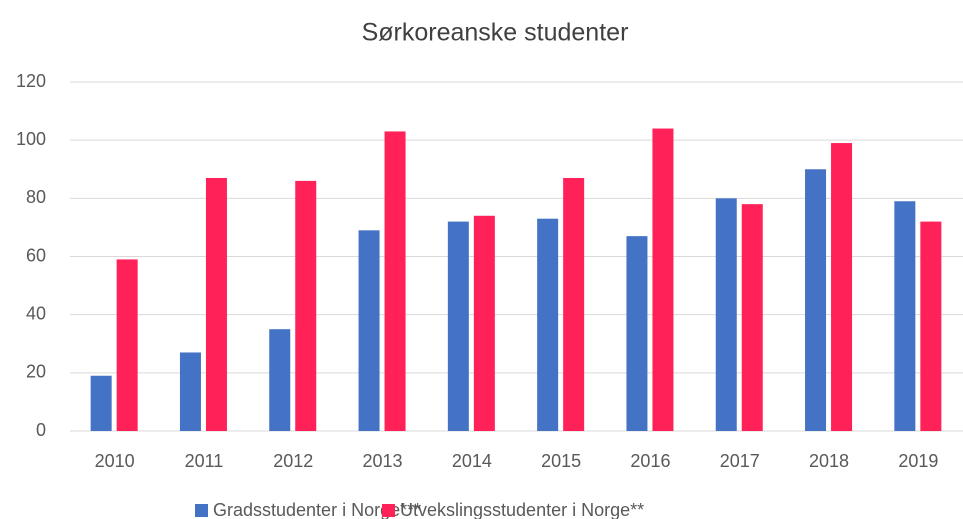 This screenshot has width=963, height=519. What do you see at coordinates (561, 461) in the screenshot?
I see `x-tick-label: 2015` at bounding box center [561, 461].